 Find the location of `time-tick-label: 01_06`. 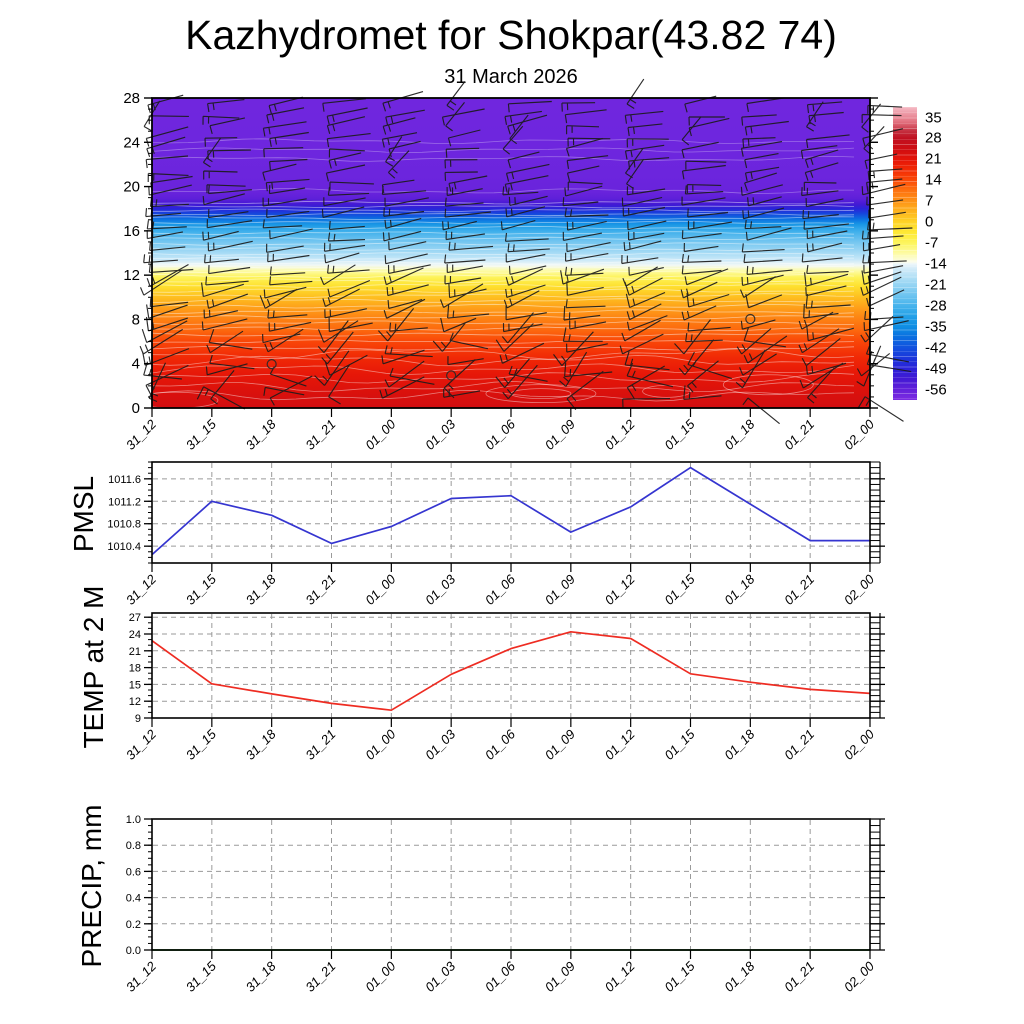

time-tick-label: 01_06 is located at coordinates (500, 744).